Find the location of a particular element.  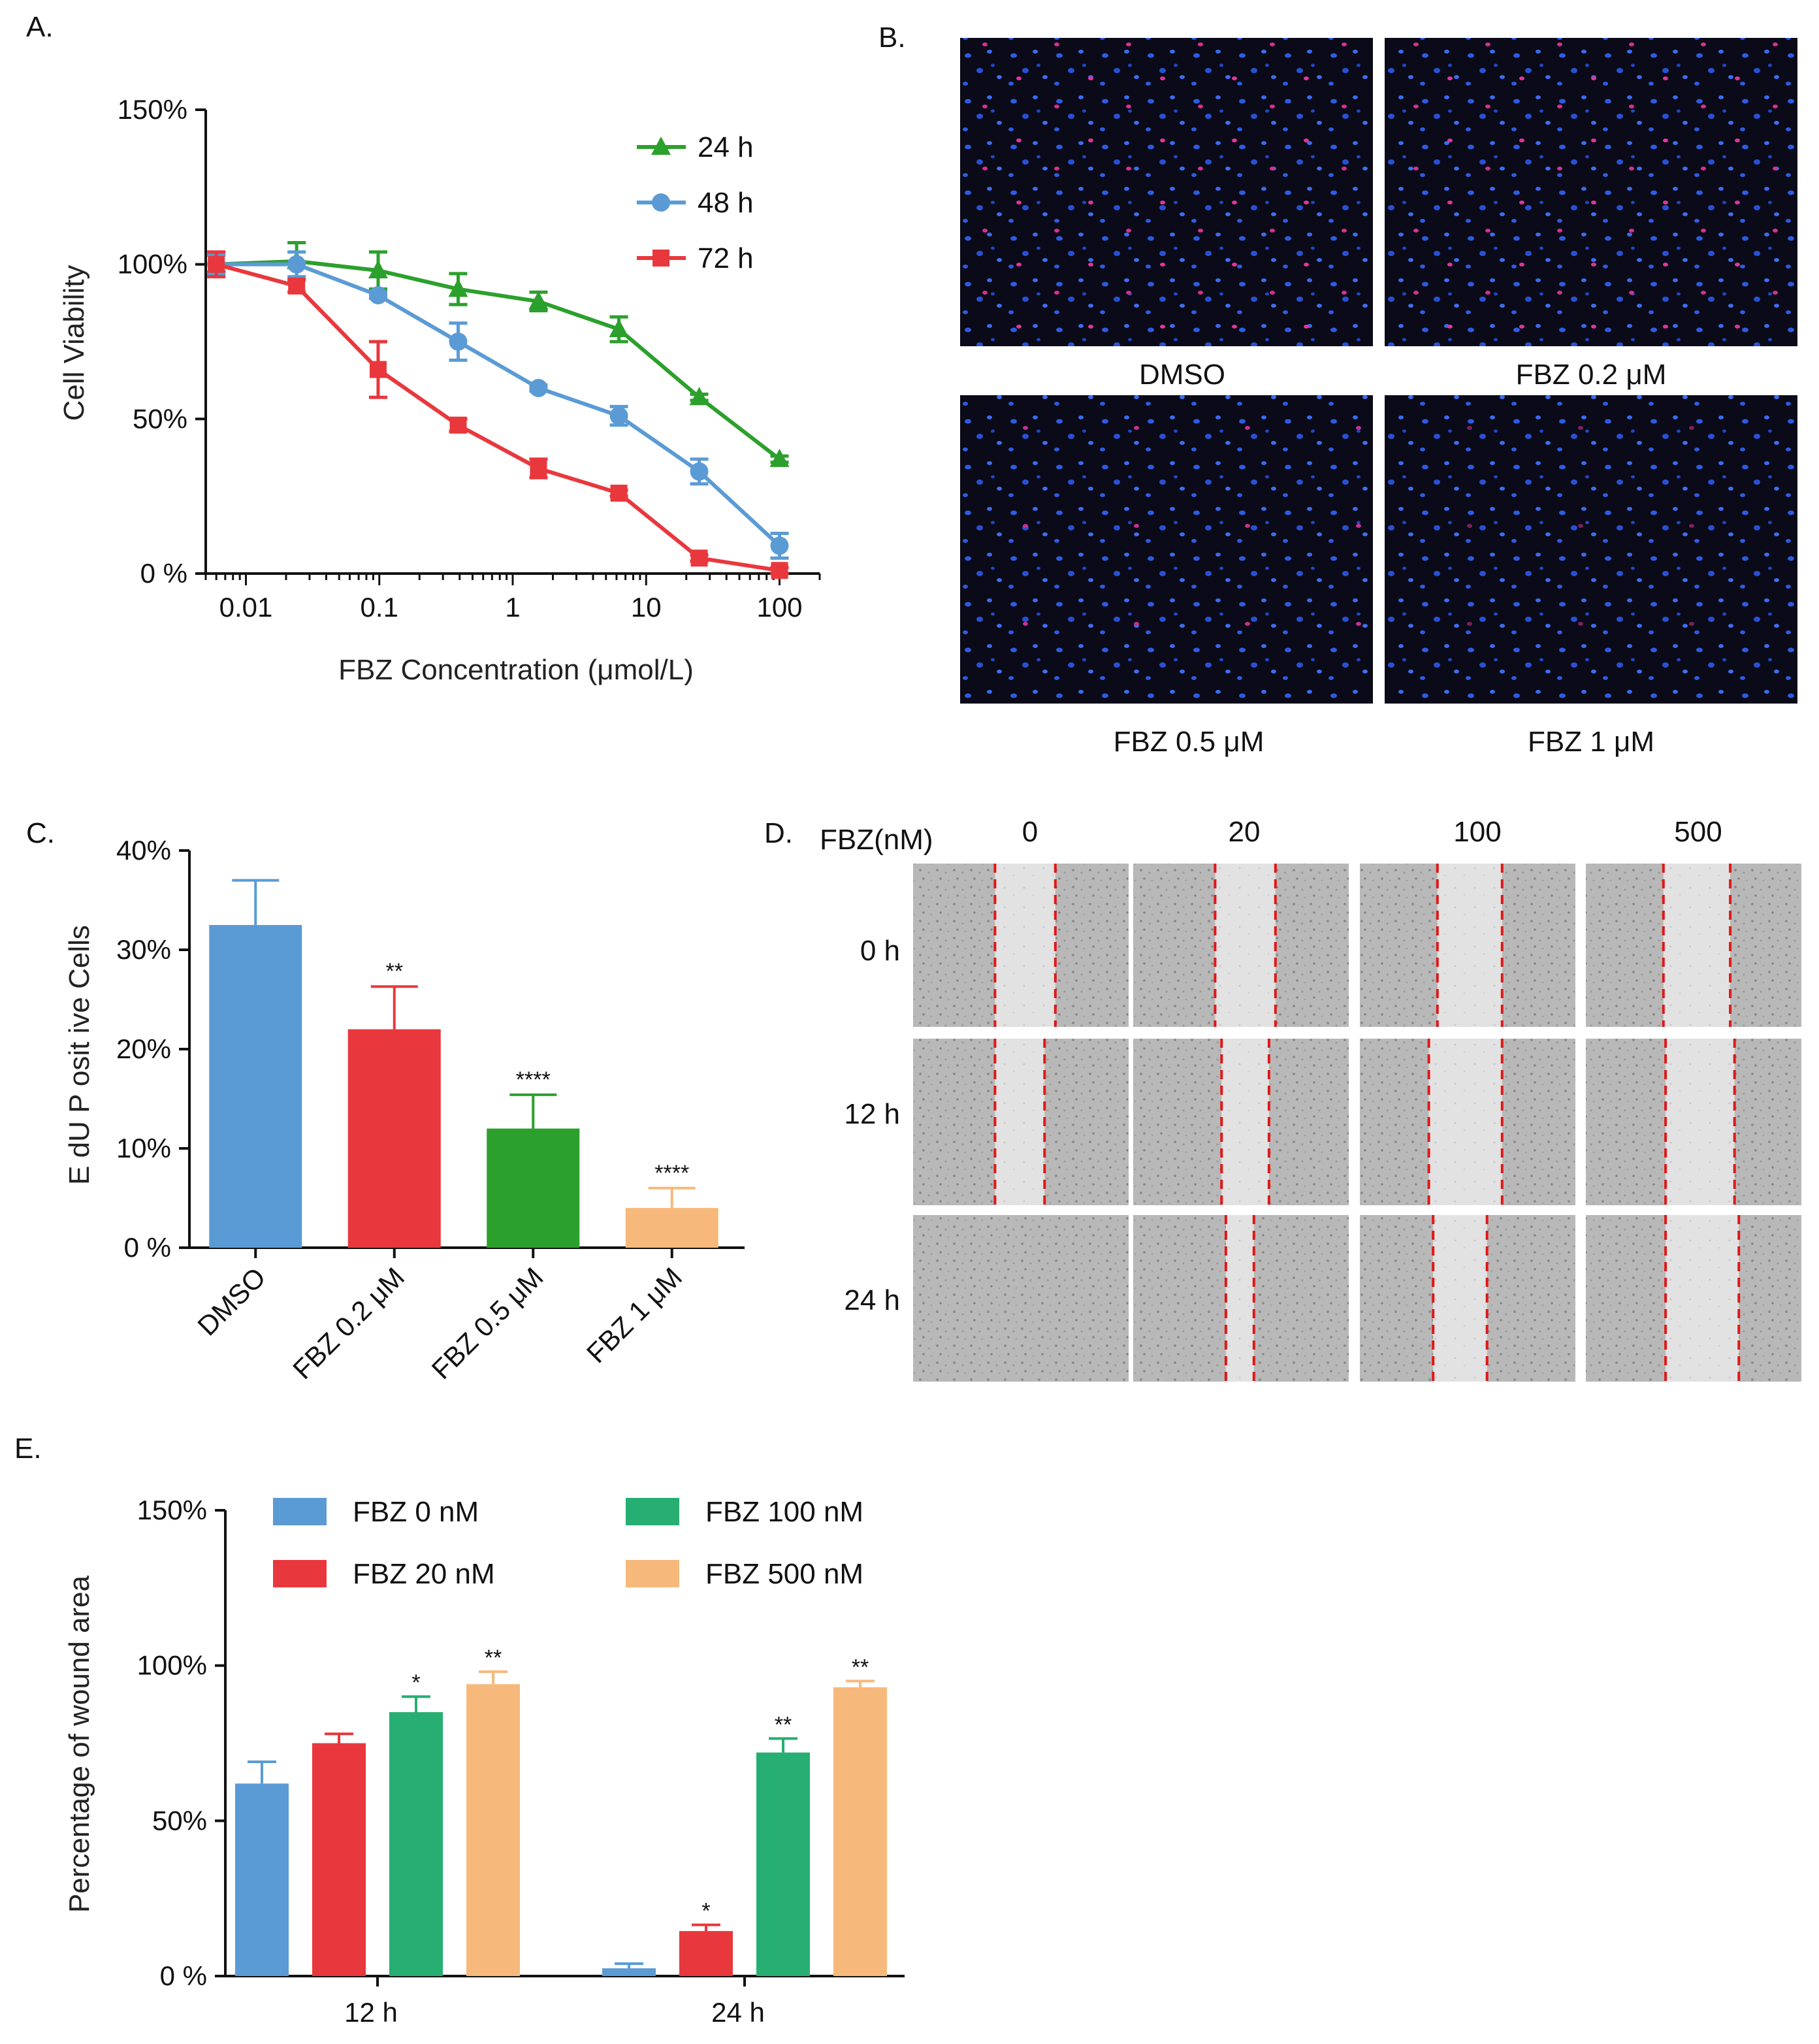

caption-dmso: DMSO is located at coordinates (1182, 375).